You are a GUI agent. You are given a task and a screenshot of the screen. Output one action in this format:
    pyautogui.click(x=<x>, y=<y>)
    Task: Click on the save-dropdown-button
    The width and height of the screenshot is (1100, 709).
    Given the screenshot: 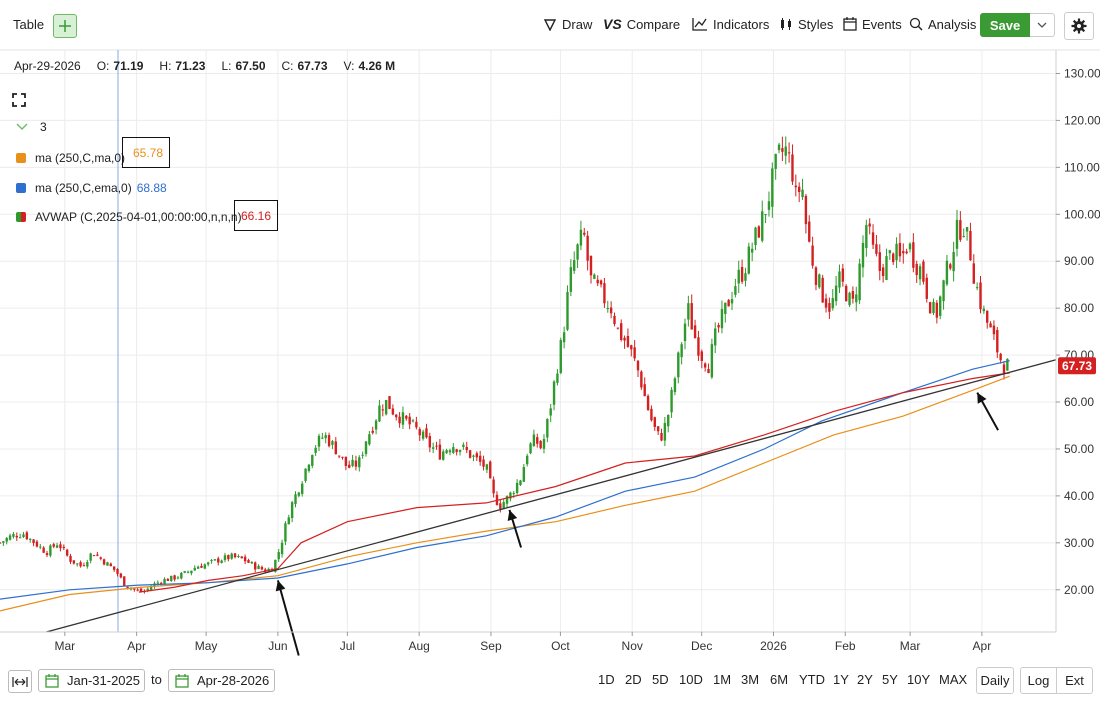 What is the action you would take?
    pyautogui.click(x=1042, y=25)
    